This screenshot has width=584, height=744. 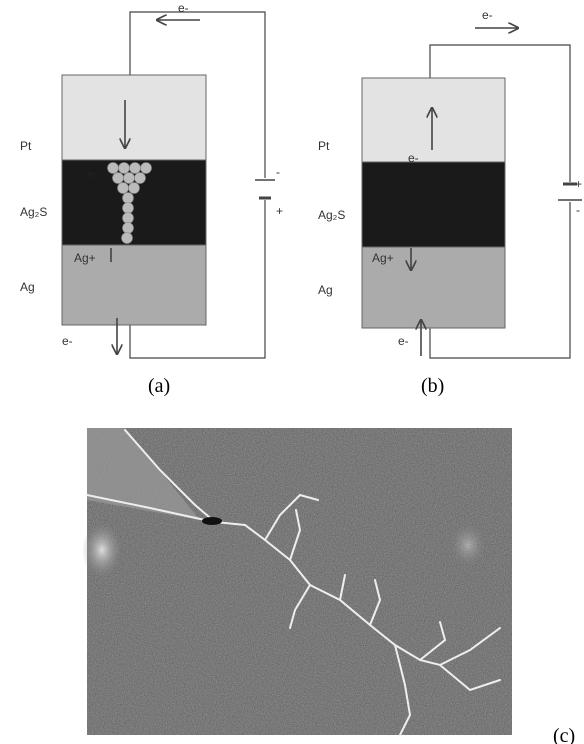 What do you see at coordinates (143, 474) in the screenshot?
I see `edge-region` at bounding box center [143, 474].